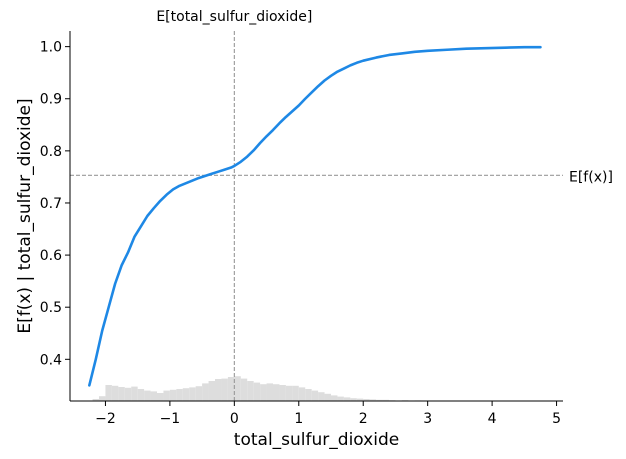 This screenshot has height=459, width=626. I want to click on x-tick-label: 1, so click(298, 419).